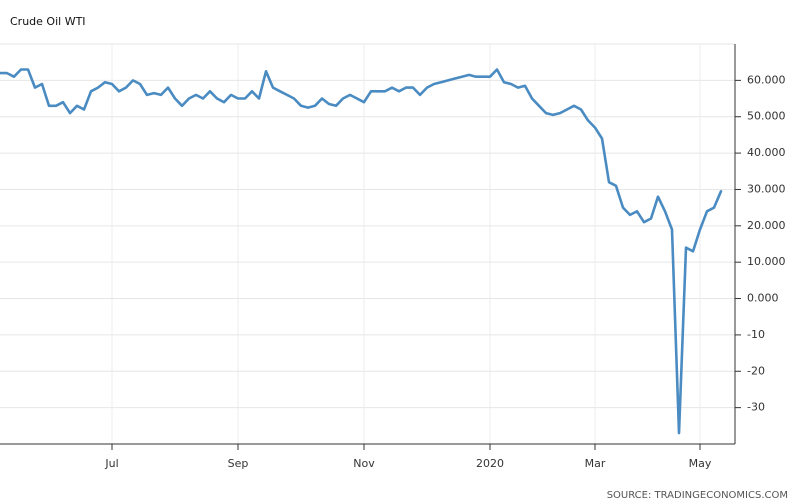 Image resolution: width=800 pixels, height=502 pixels. I want to click on y-tick-label: 60.000, so click(766, 79).